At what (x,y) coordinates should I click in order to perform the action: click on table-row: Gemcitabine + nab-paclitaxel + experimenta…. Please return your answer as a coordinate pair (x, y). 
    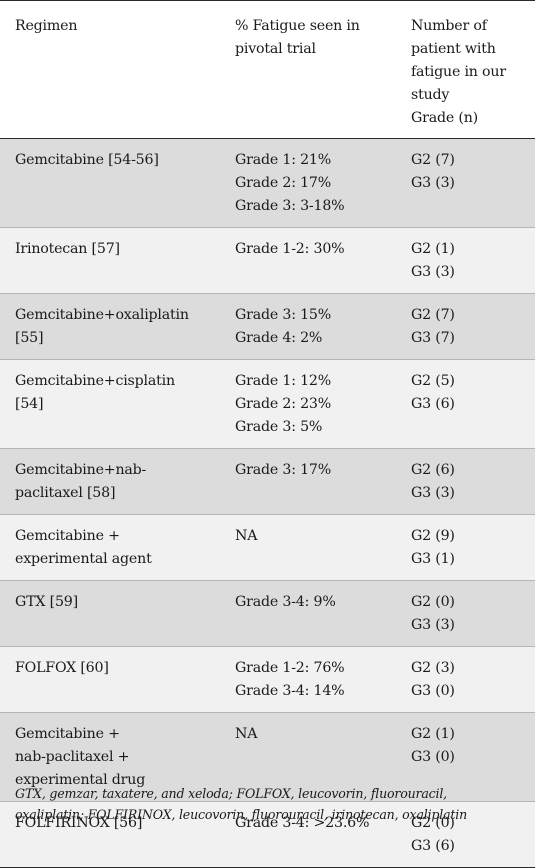
    Looking at the image, I should click on (267, 757).